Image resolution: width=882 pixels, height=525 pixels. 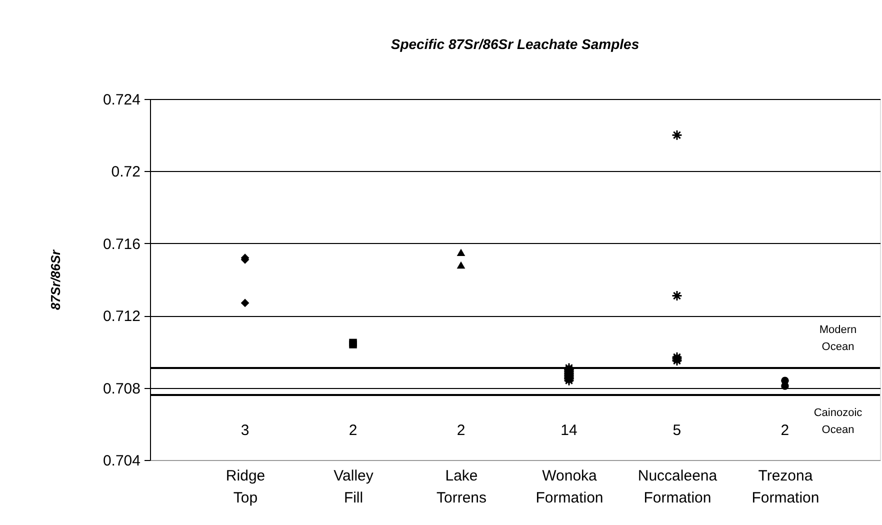 What do you see at coordinates (121, 244) in the screenshot?
I see `y-tick-label: 0.716` at bounding box center [121, 244].